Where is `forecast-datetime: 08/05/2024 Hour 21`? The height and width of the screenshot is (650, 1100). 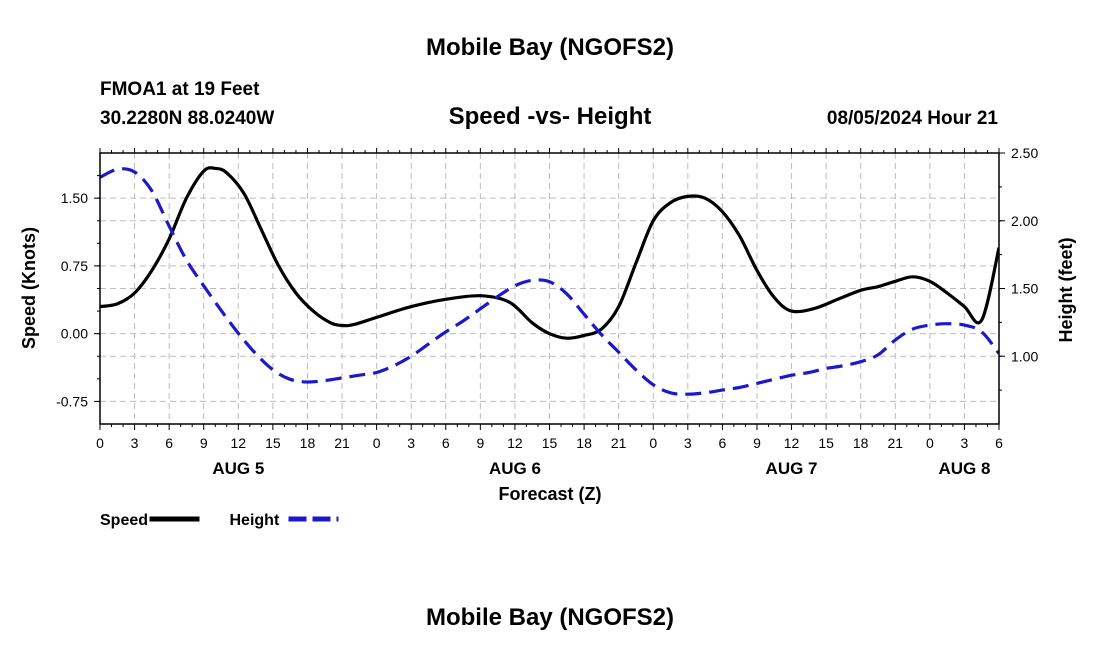 forecast-datetime: 08/05/2024 Hour 21 is located at coordinates (913, 118).